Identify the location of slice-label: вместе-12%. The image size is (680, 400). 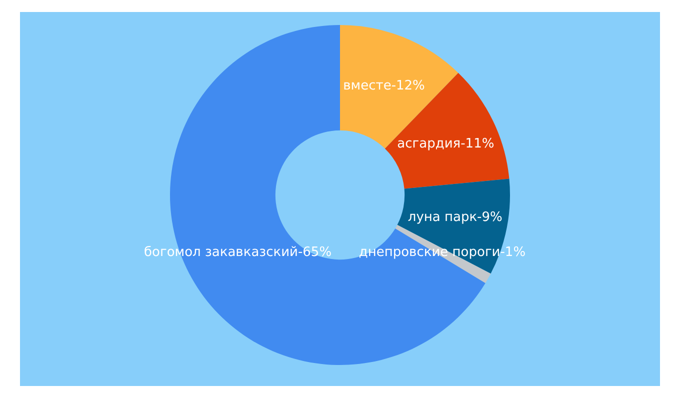
(384, 86).